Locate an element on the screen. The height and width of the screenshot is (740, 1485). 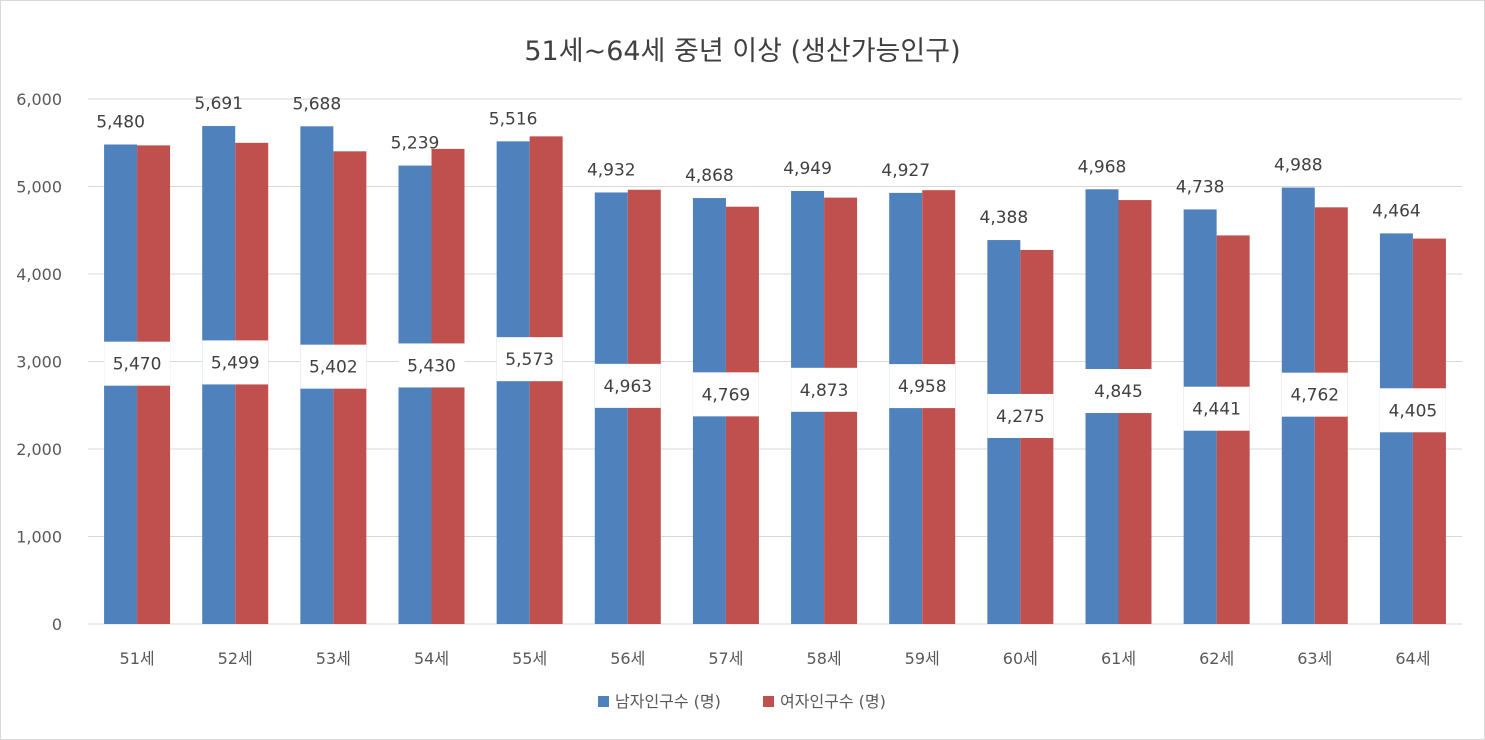
x-tick-label: 63세 is located at coordinates (1314, 658).